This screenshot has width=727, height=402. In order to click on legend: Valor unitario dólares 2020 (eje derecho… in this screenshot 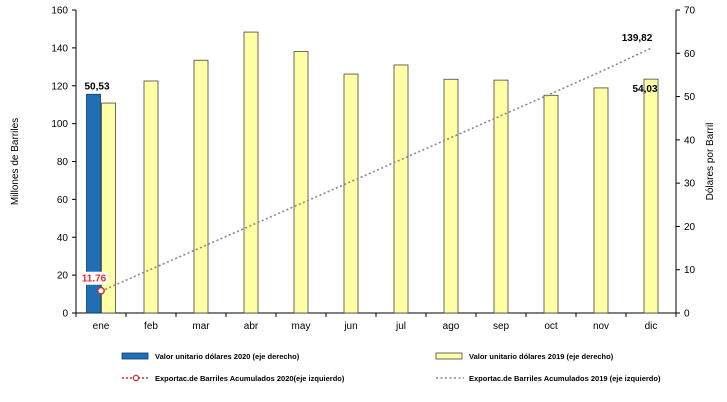, I will do `click(391, 367)`.